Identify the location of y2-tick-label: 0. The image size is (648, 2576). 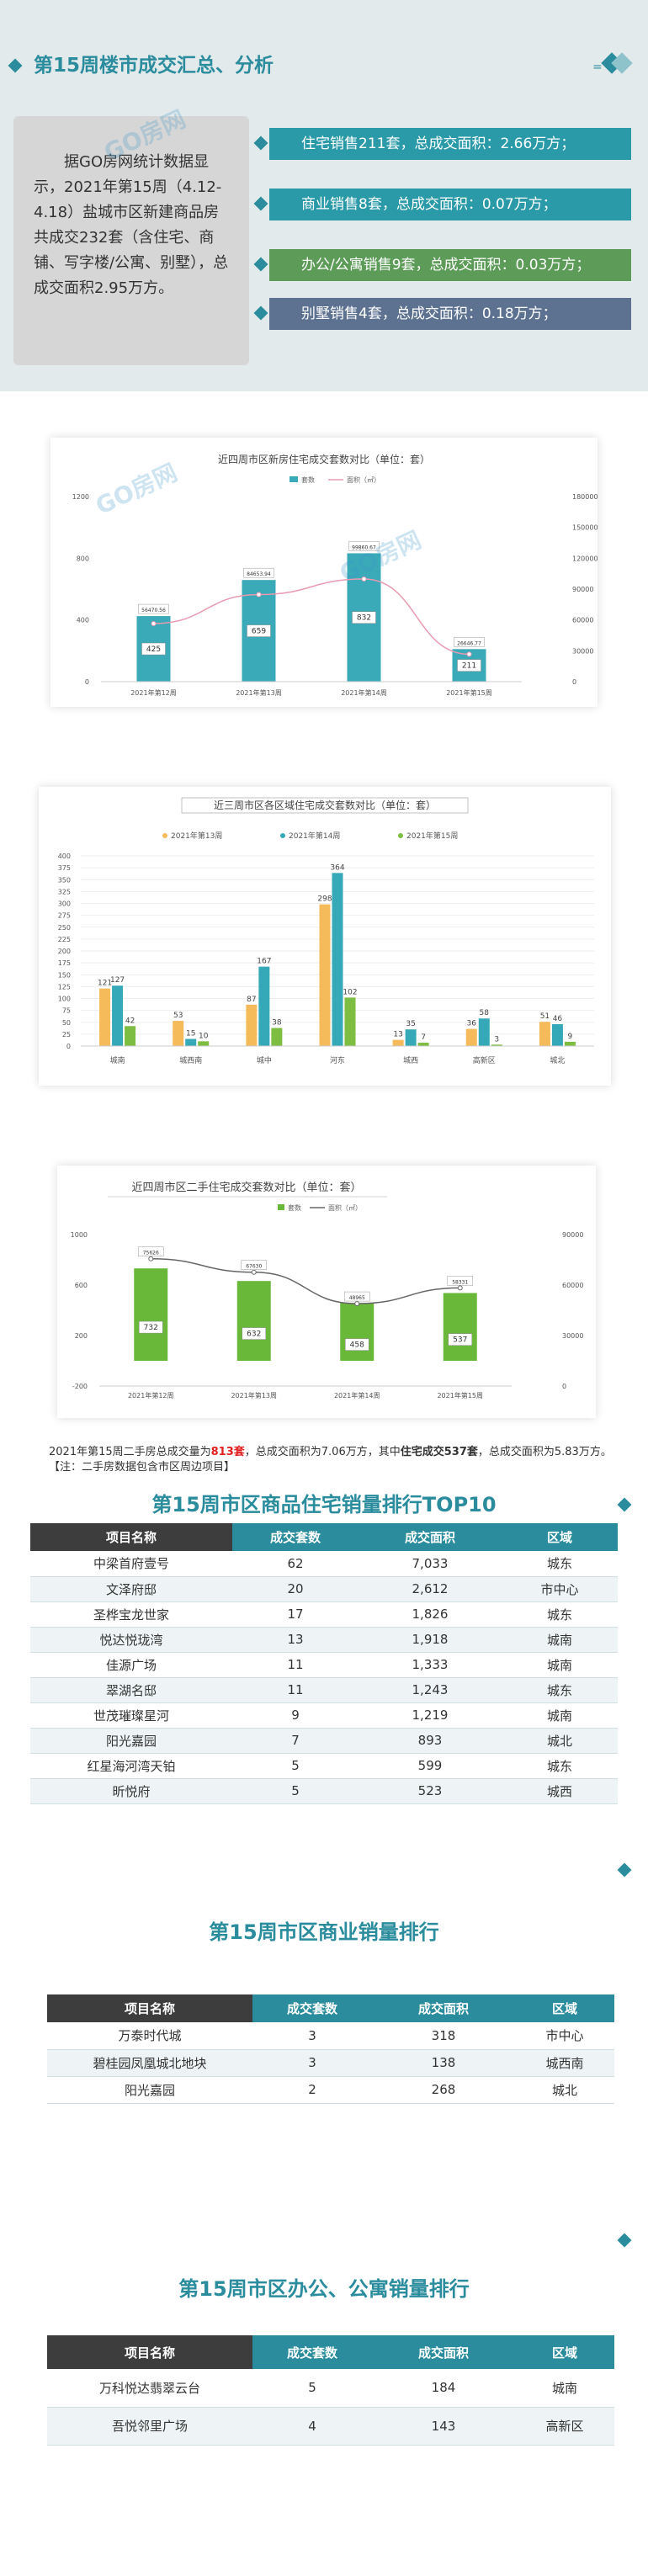
(574, 682).